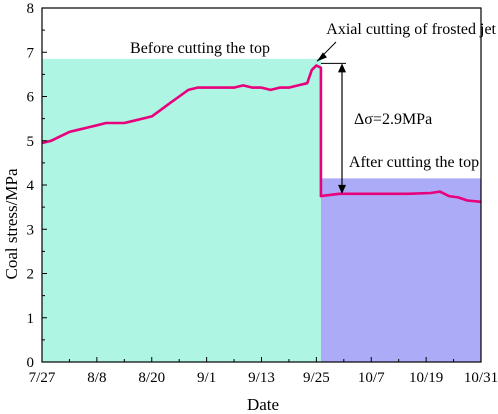  I want to click on event-pointer-head, so click(321, 57).